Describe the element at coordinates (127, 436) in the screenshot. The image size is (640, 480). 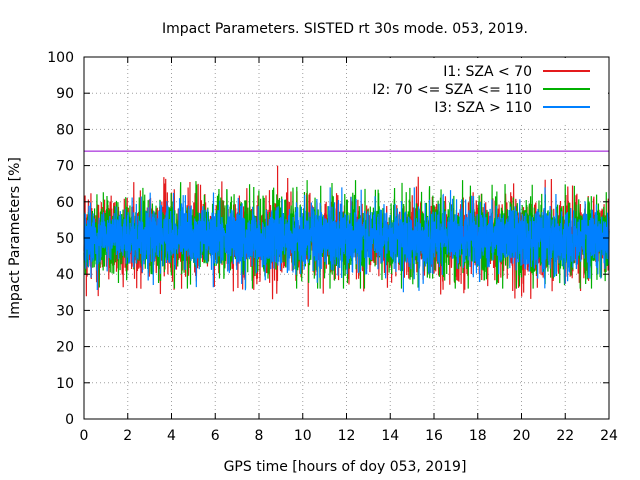
I see `x-tick-label: 2` at that location.